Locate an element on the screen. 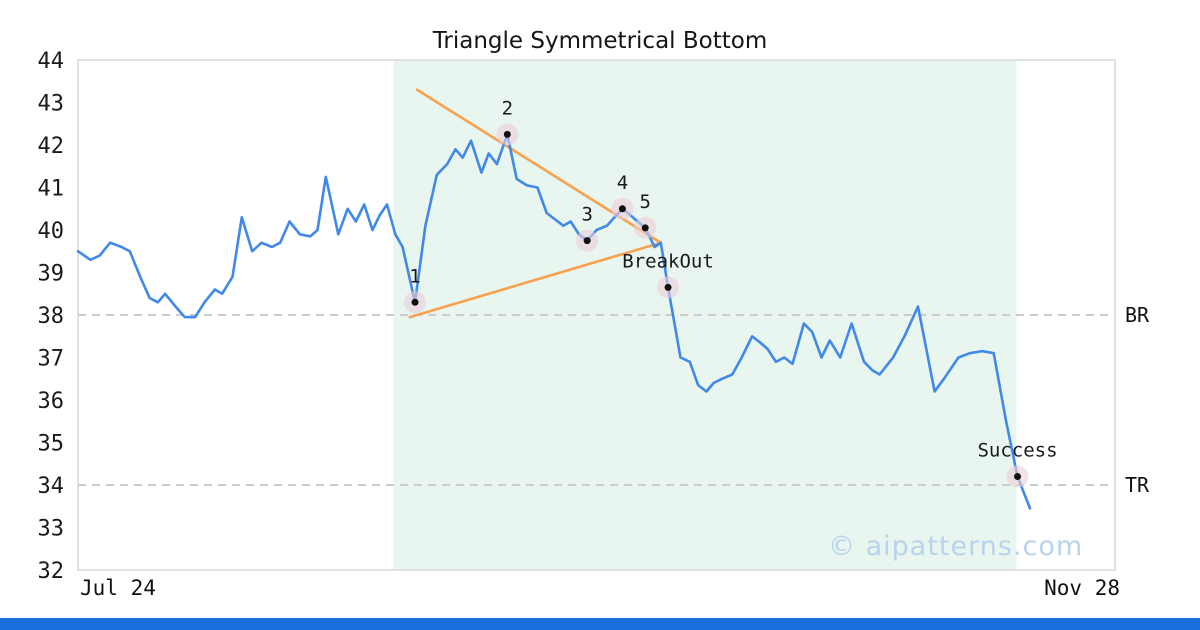 The image size is (1200, 630). x-axis-end-label: Nov 28 is located at coordinates (1082, 588).